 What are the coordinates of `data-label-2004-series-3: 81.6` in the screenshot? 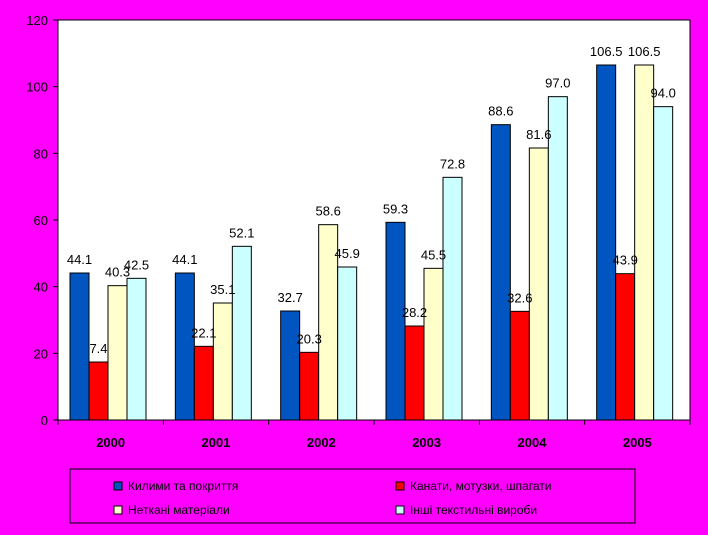 It's located at (538, 134).